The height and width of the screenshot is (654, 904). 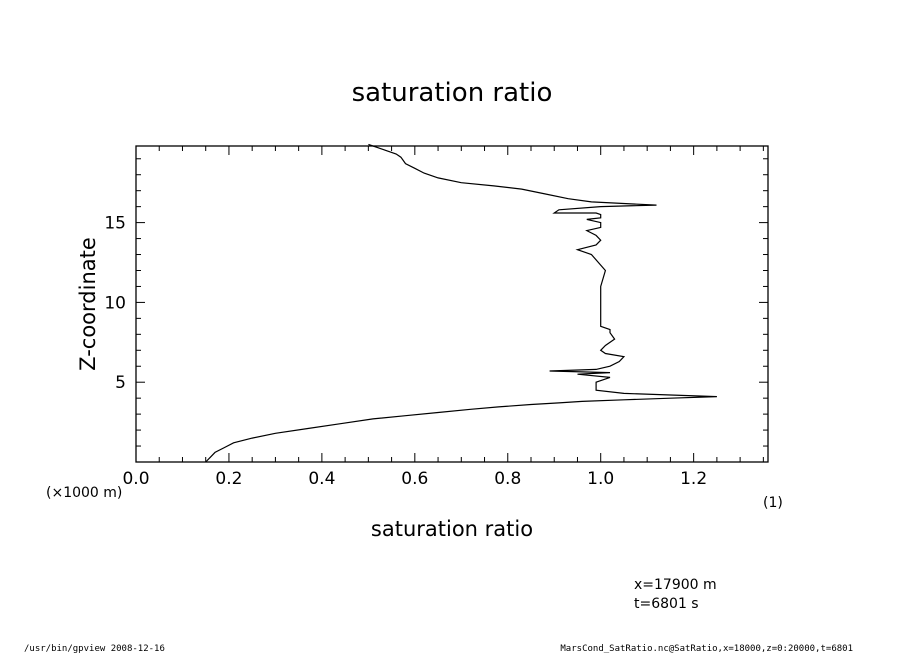 What do you see at coordinates (115, 224) in the screenshot?
I see `y-tick-label: 15` at bounding box center [115, 224].